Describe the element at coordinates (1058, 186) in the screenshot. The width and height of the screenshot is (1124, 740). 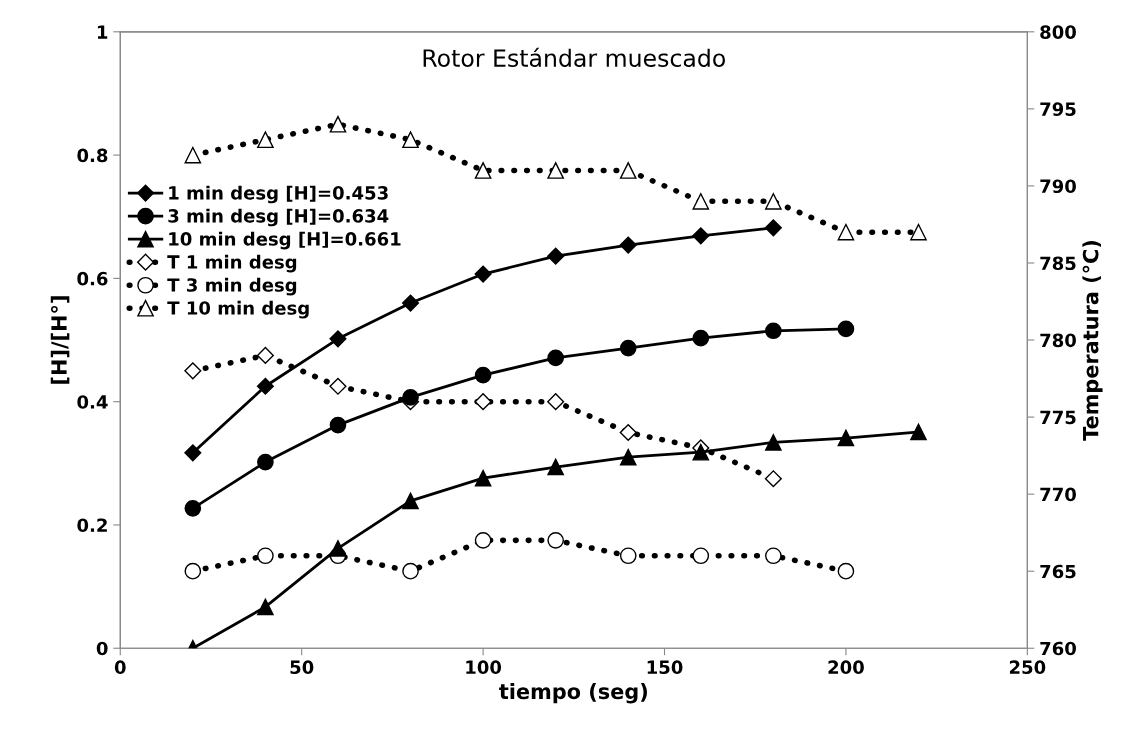
I see `y2-tick-label: 790` at that location.